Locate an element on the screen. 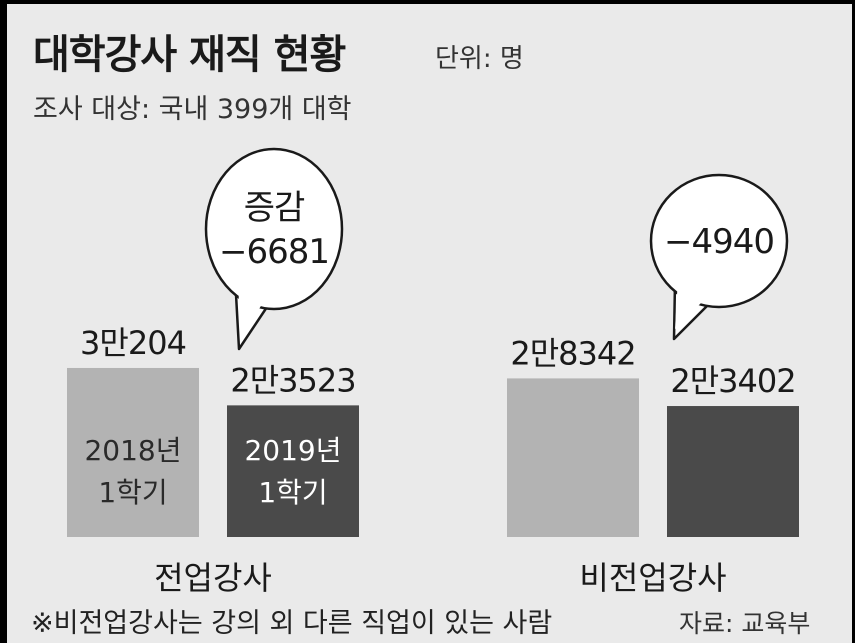  category-label-parttime: 비전업강사 is located at coordinates (652, 578).